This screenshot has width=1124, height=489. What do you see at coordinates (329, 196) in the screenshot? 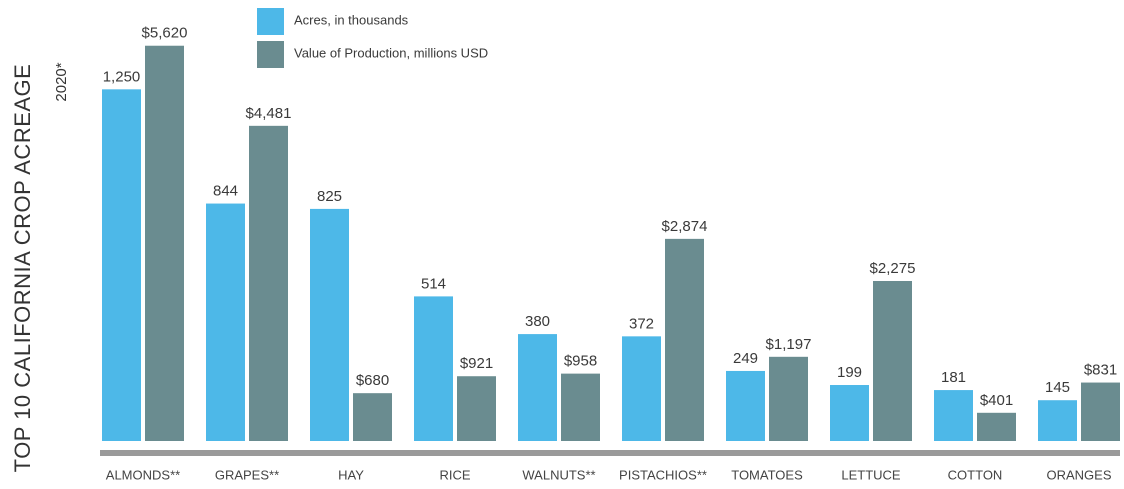
I see `data-label: 825` at bounding box center [329, 196].